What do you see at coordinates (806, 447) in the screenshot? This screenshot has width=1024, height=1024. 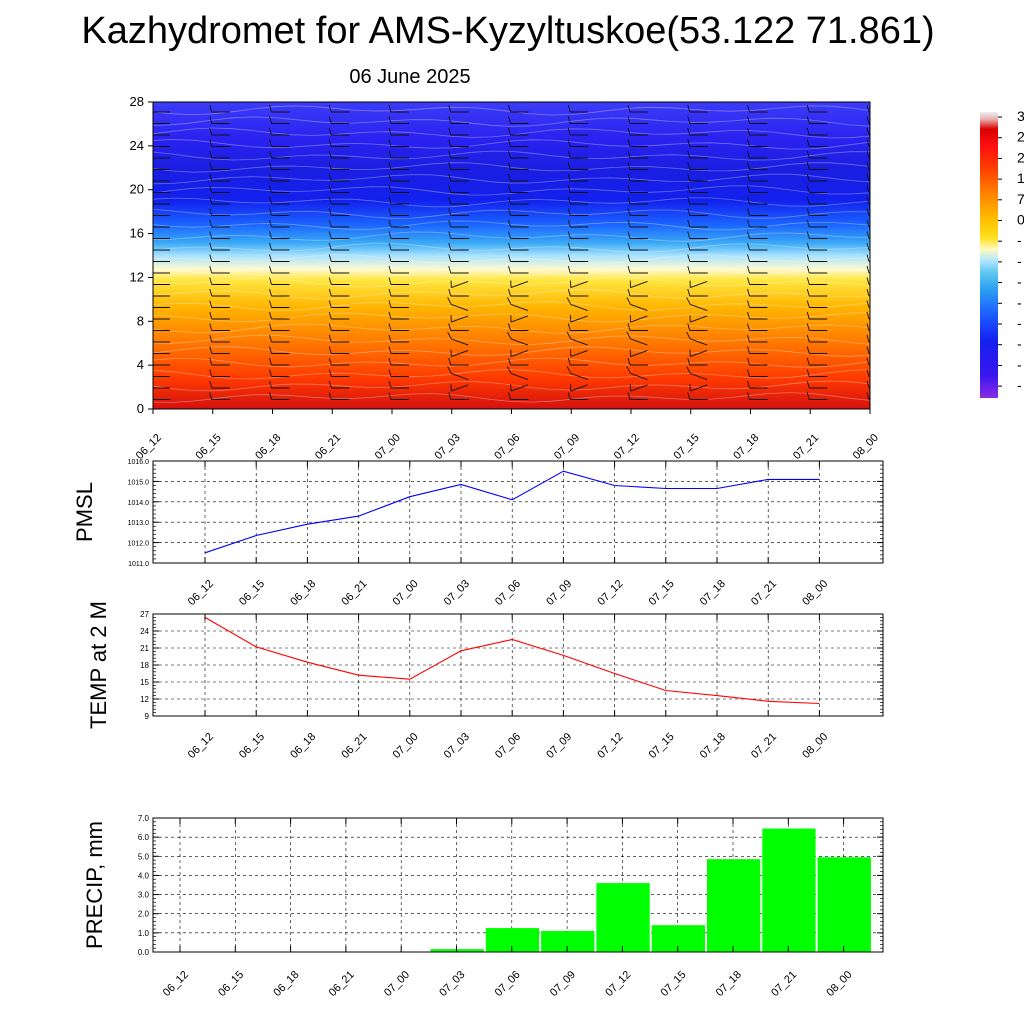 I see `heatmap-x-tick-label: 07_21` at bounding box center [806, 447].